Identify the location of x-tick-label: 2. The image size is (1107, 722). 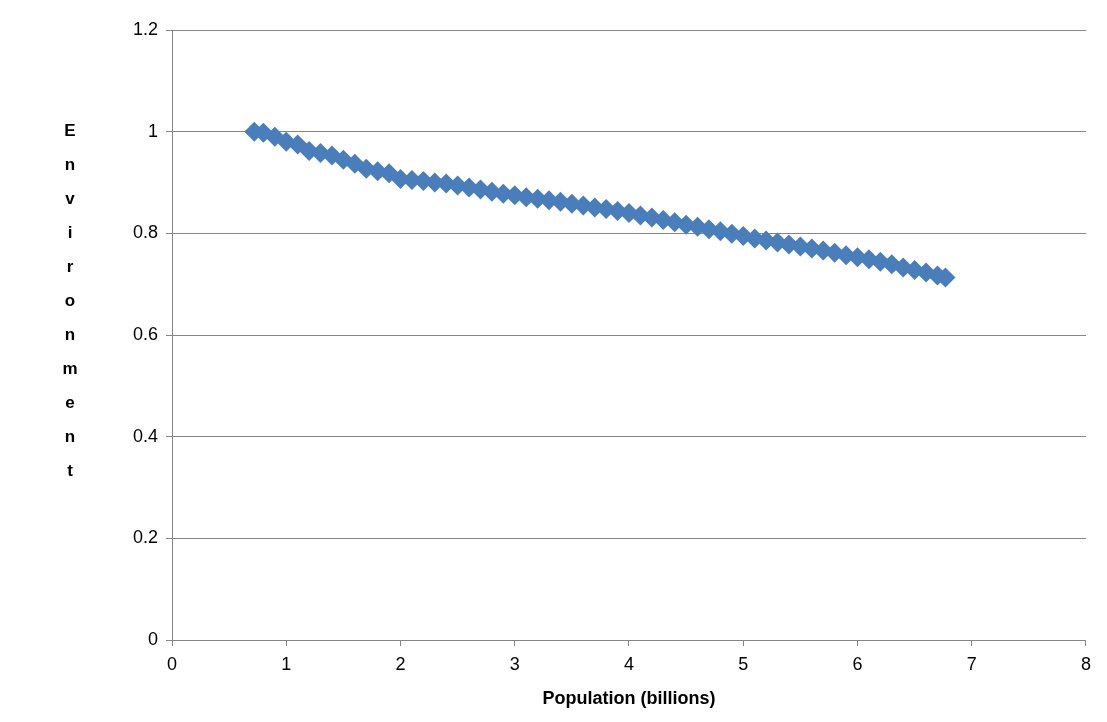
(400, 663).